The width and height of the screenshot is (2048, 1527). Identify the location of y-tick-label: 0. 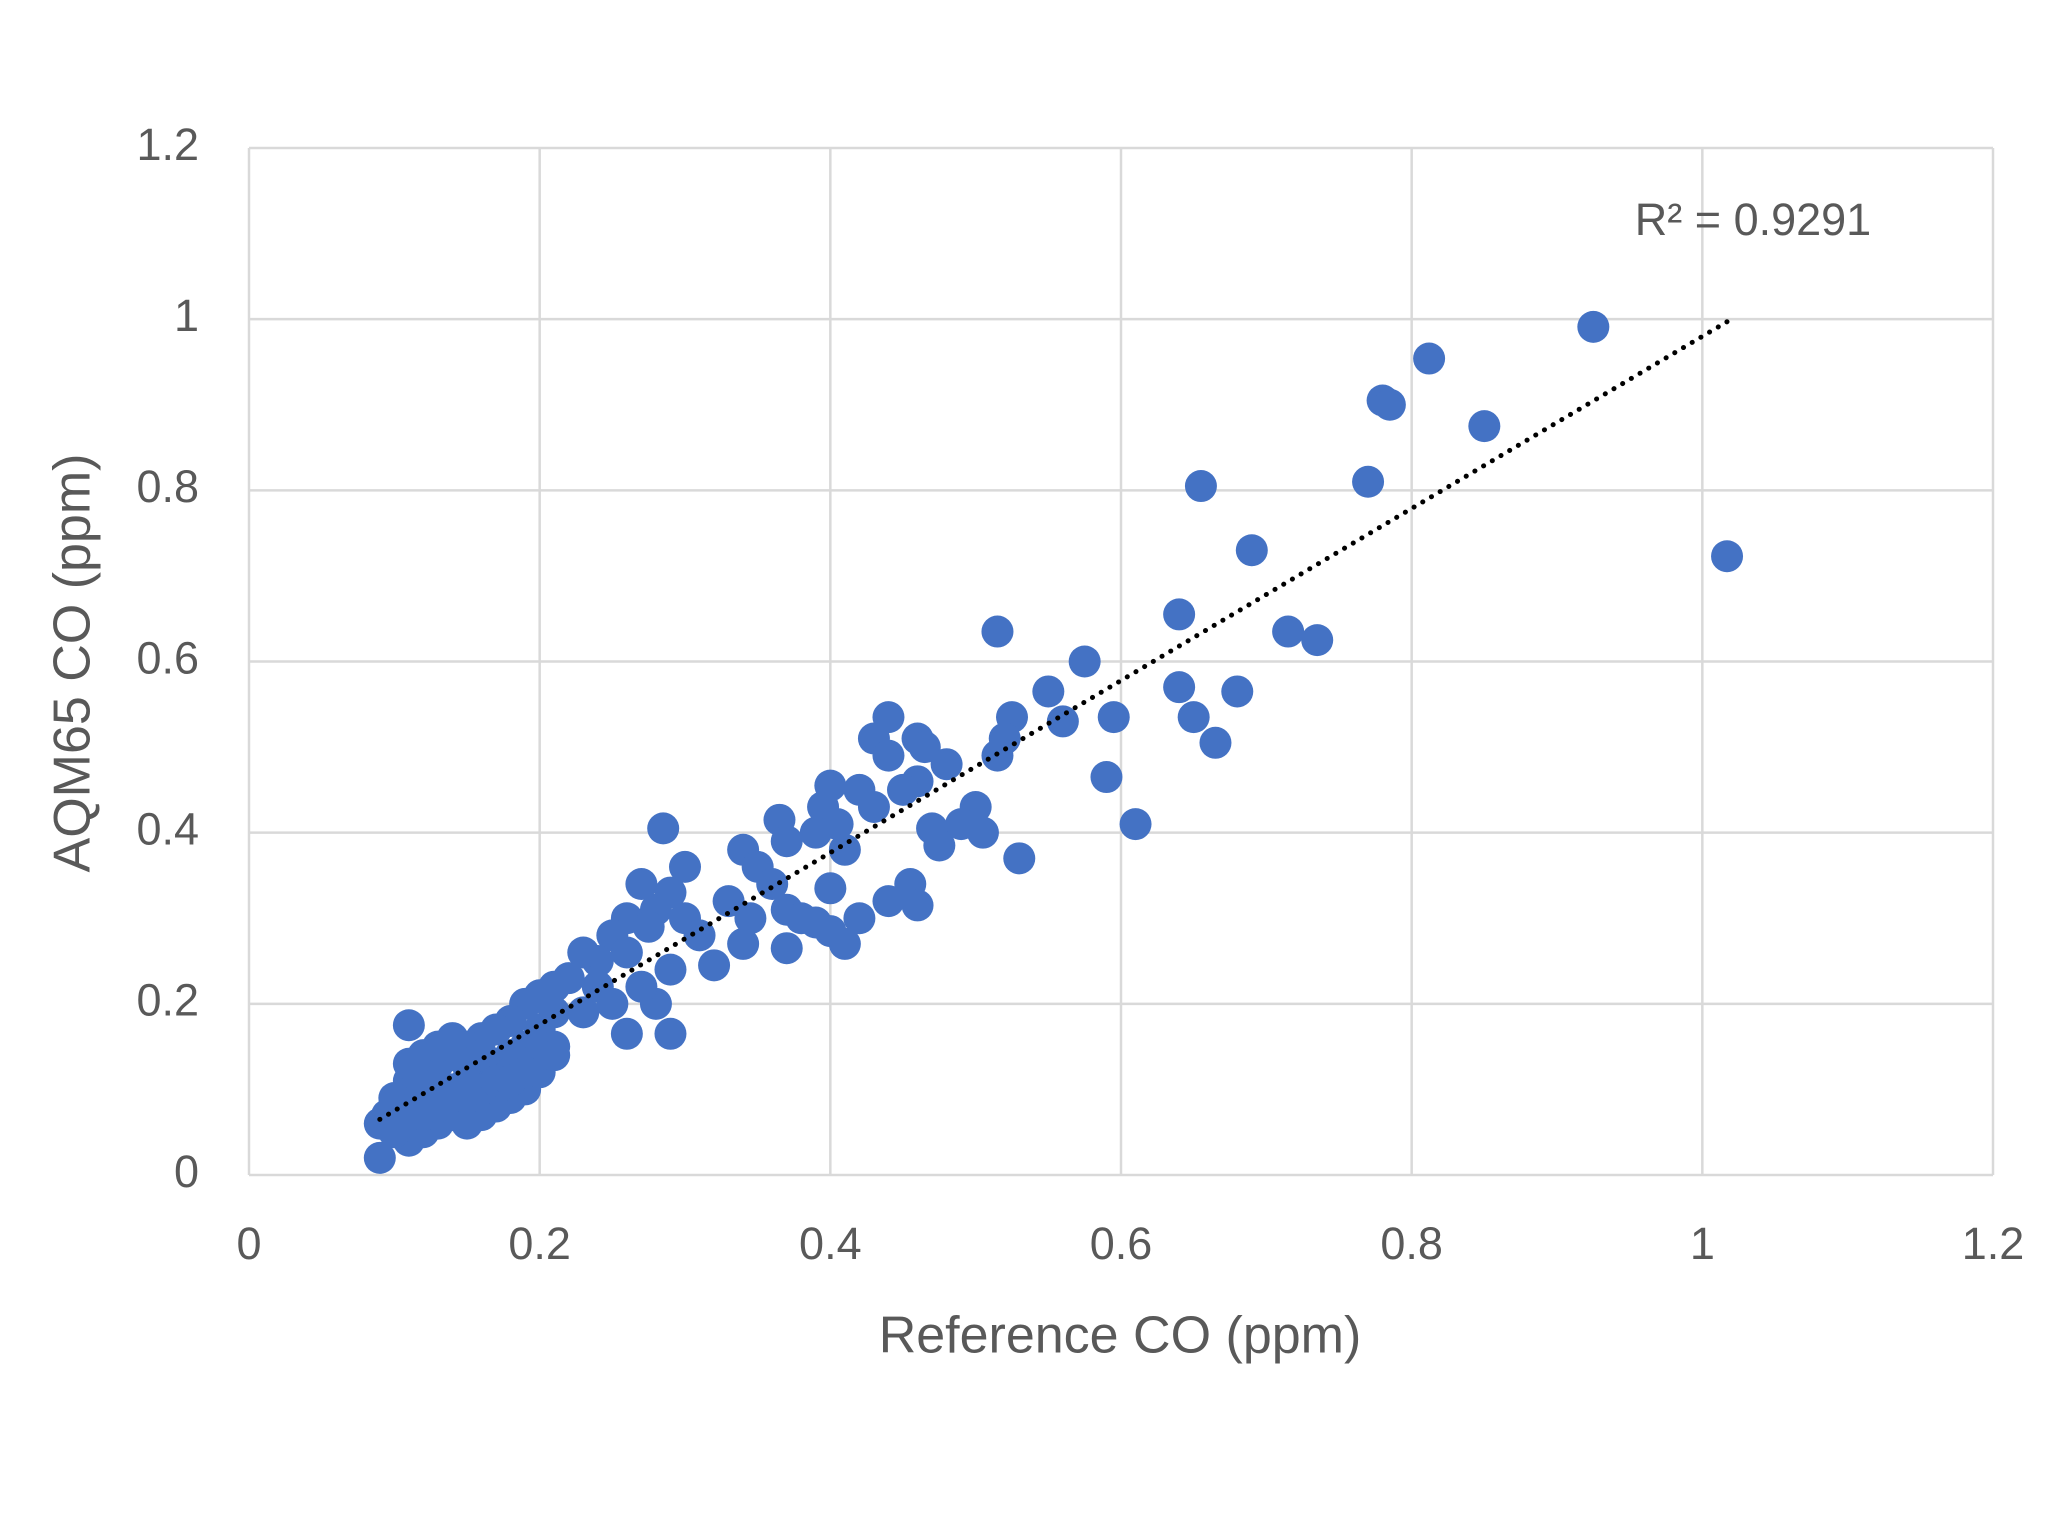
(186, 1171).